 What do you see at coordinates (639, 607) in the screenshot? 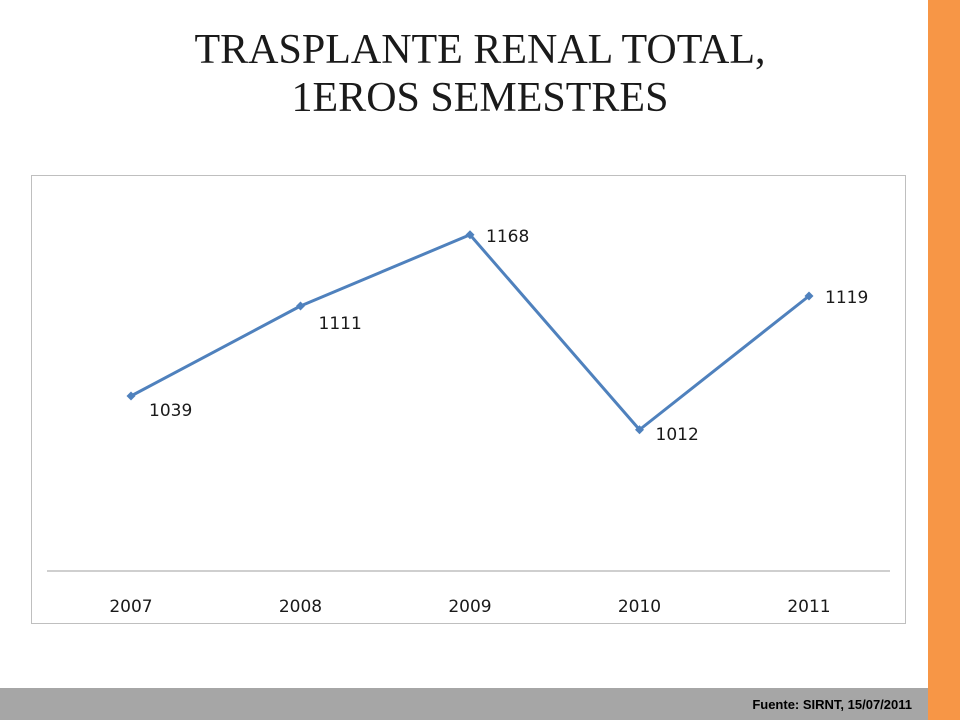
I see `x-tick-label: 2010` at bounding box center [639, 607].